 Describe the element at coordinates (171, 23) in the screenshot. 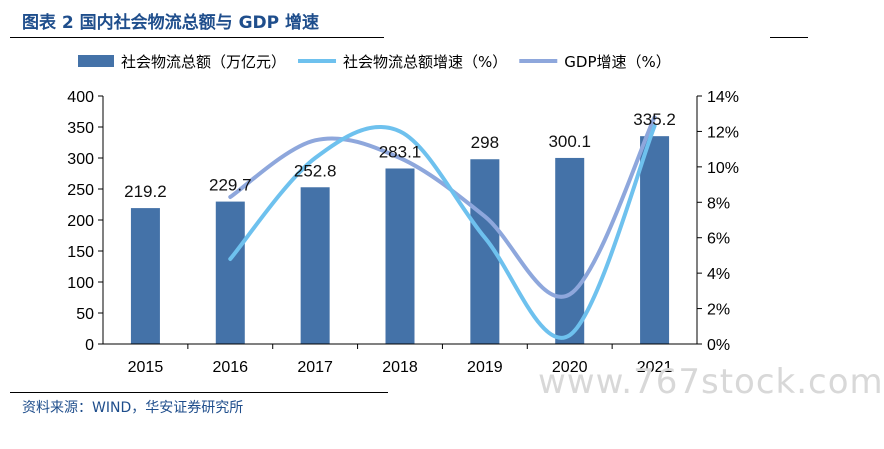

I see `figure-title: 图表 2 国内社会物流总额与 GDP 增速` at that location.